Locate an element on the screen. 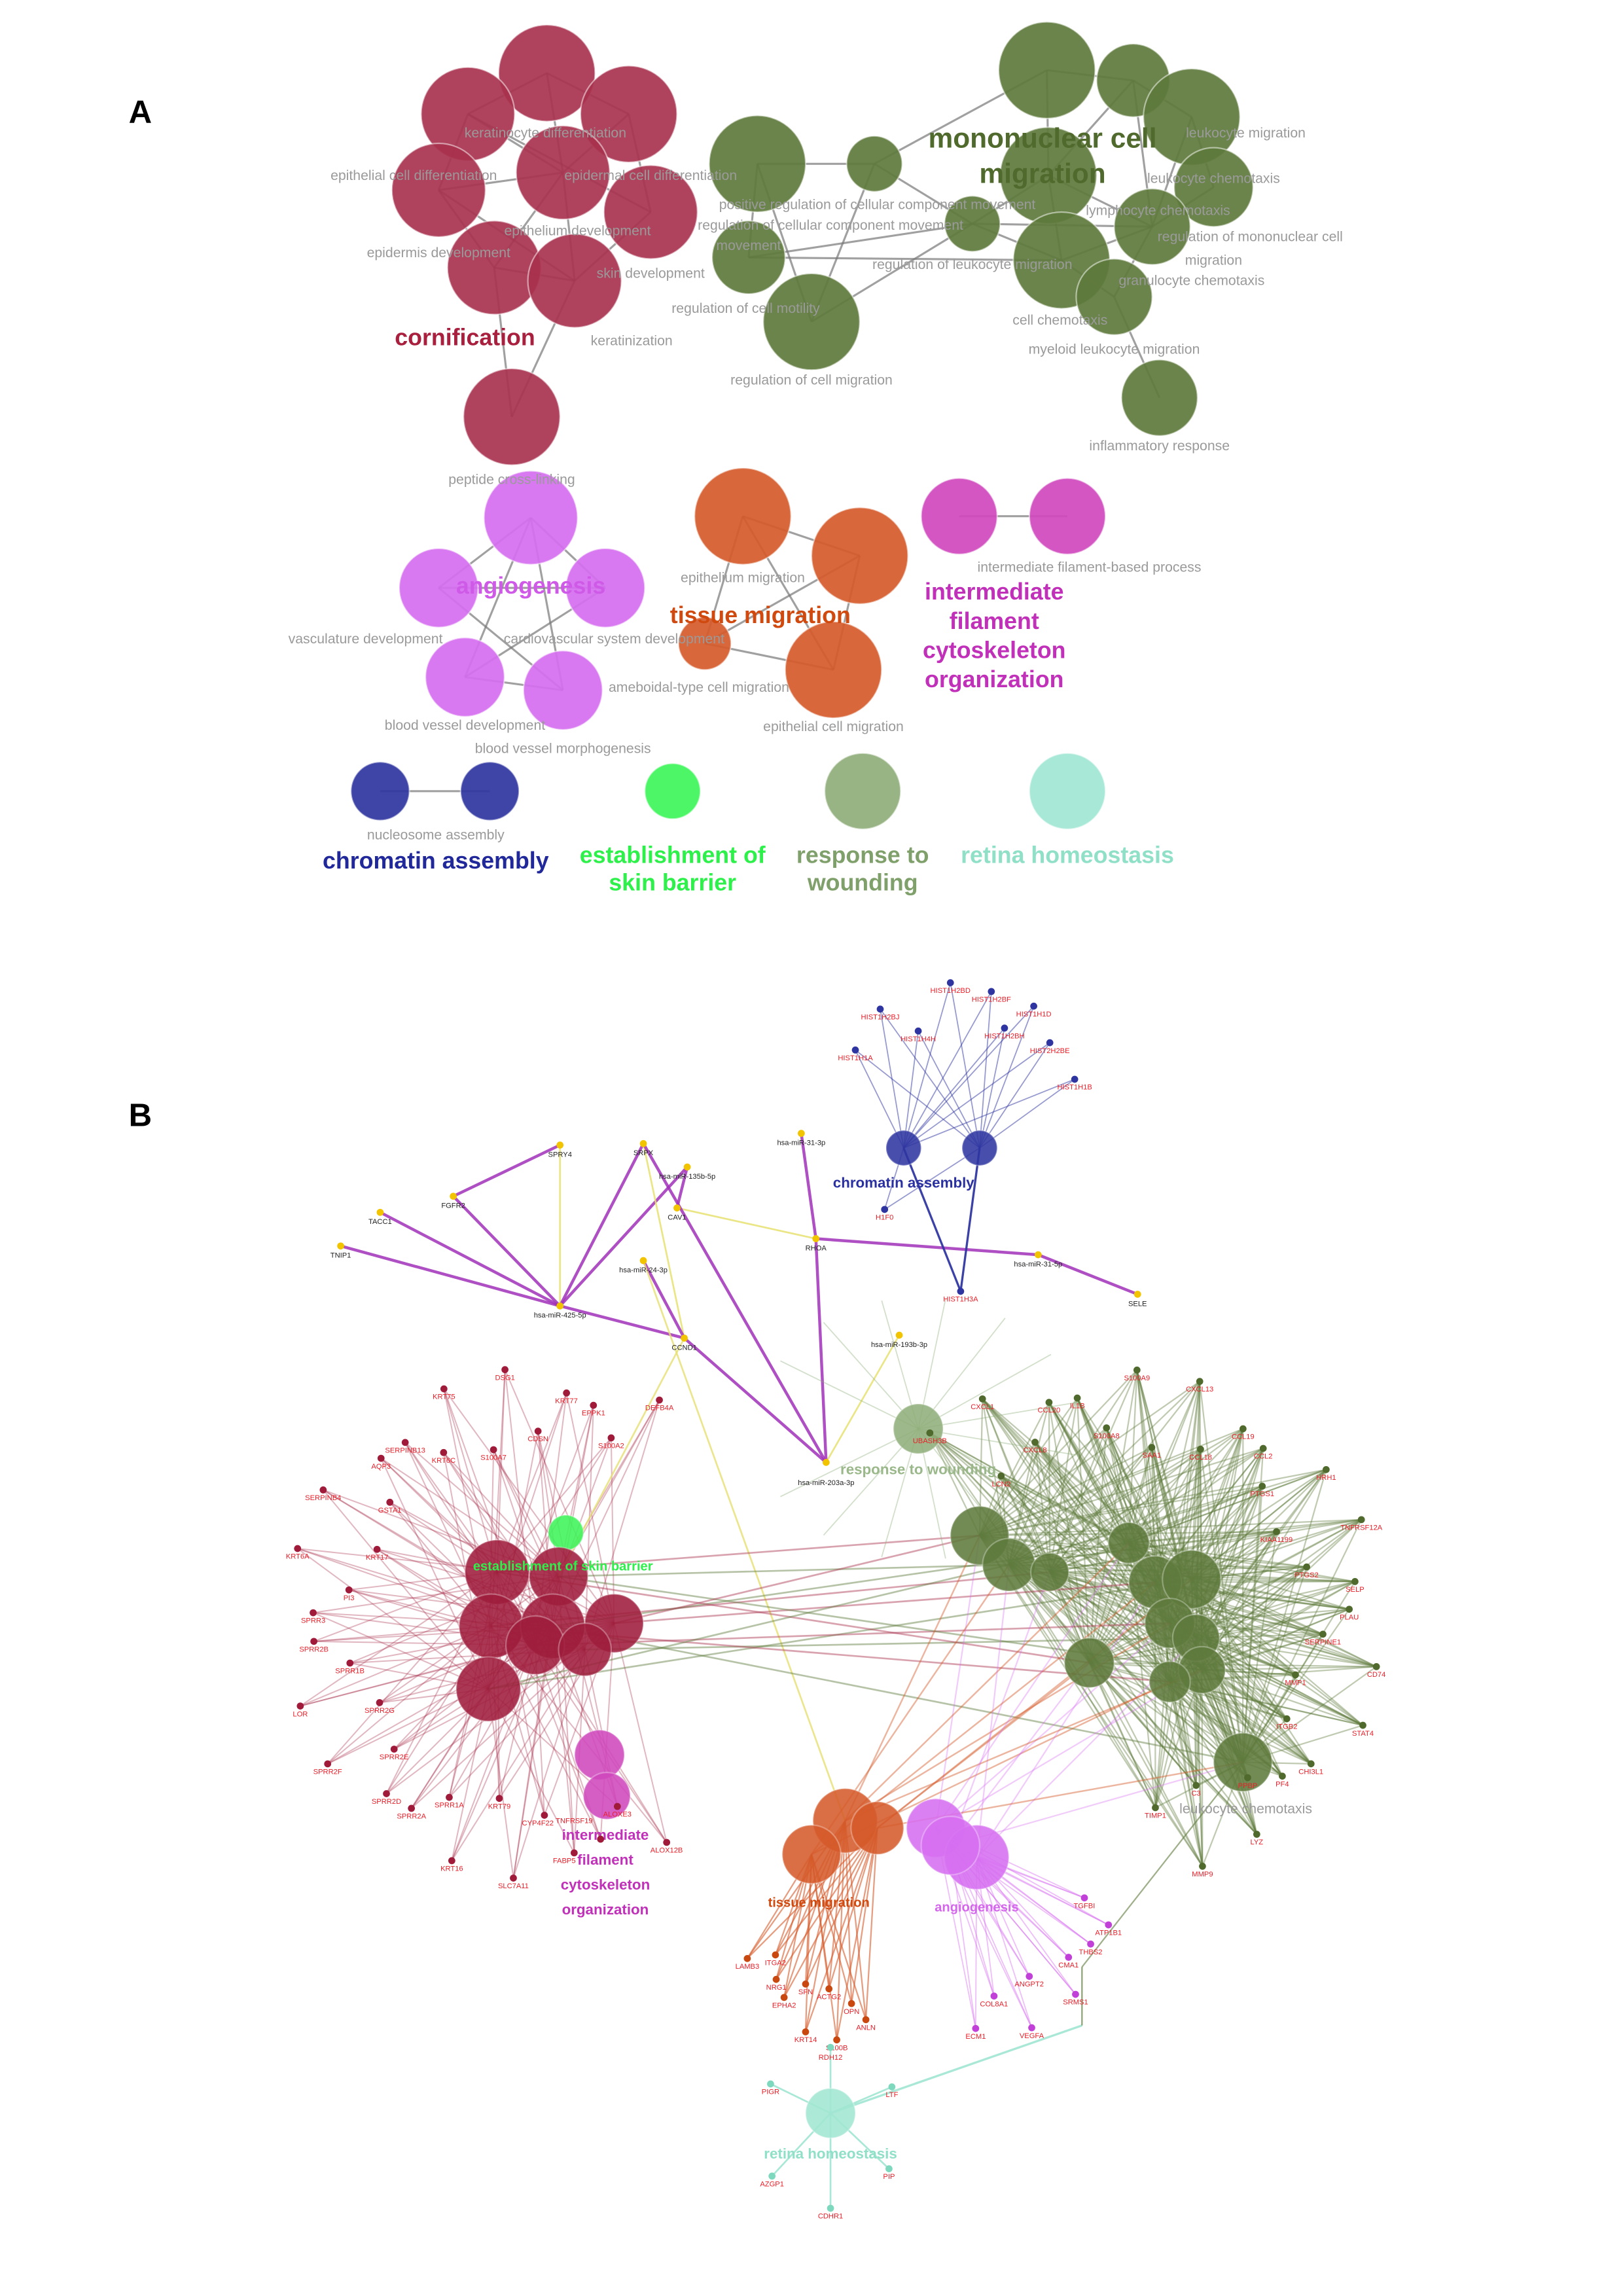 This screenshot has width=1623, height=2296. gene-label: TGFBI is located at coordinates (1084, 1906).